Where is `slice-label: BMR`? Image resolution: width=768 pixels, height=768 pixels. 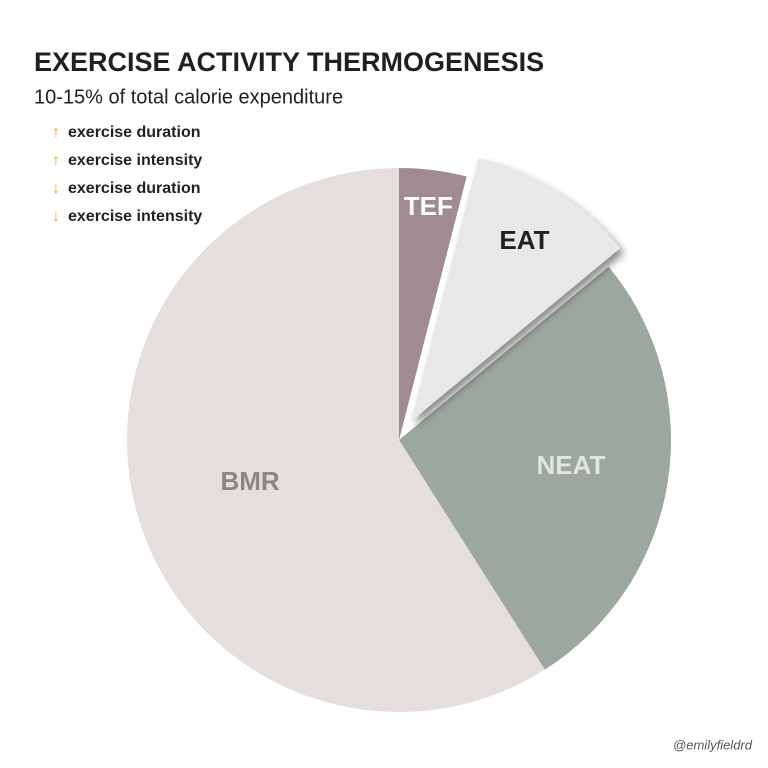
slice-label: BMR is located at coordinates (250, 481).